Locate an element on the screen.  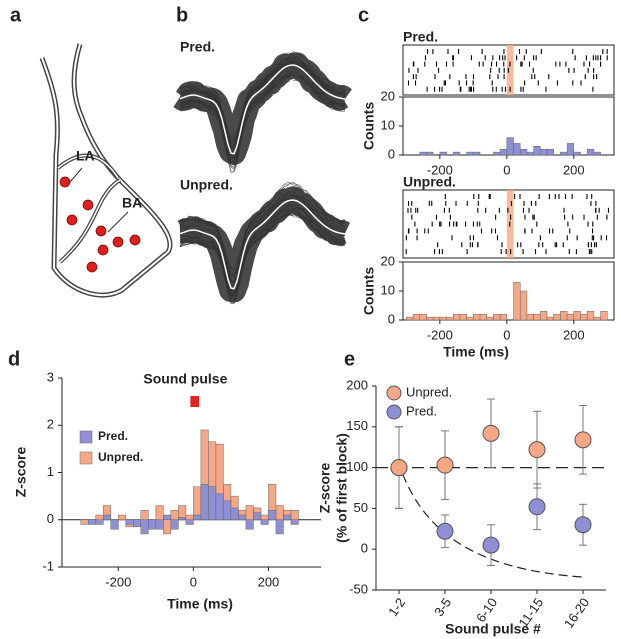
y-tick-label: 2 is located at coordinates (50, 424).